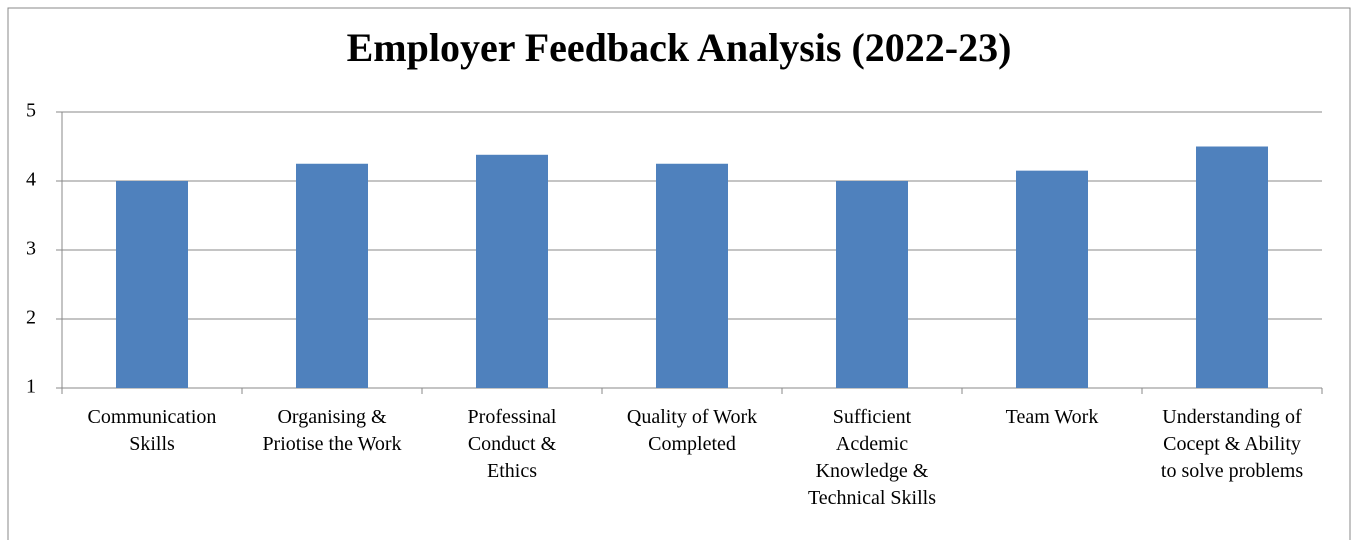 The height and width of the screenshot is (540, 1357). I want to click on y-tick-label: 5, so click(31, 111).